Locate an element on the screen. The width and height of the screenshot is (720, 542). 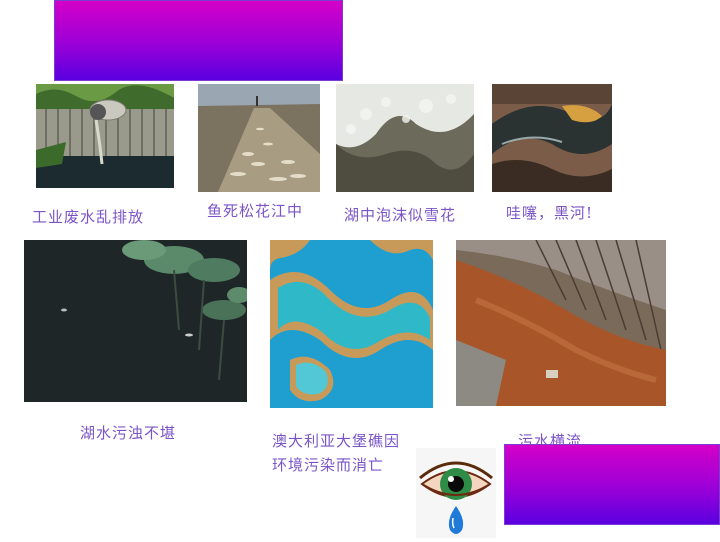
photo-murky-lake is located at coordinates (135, 321).